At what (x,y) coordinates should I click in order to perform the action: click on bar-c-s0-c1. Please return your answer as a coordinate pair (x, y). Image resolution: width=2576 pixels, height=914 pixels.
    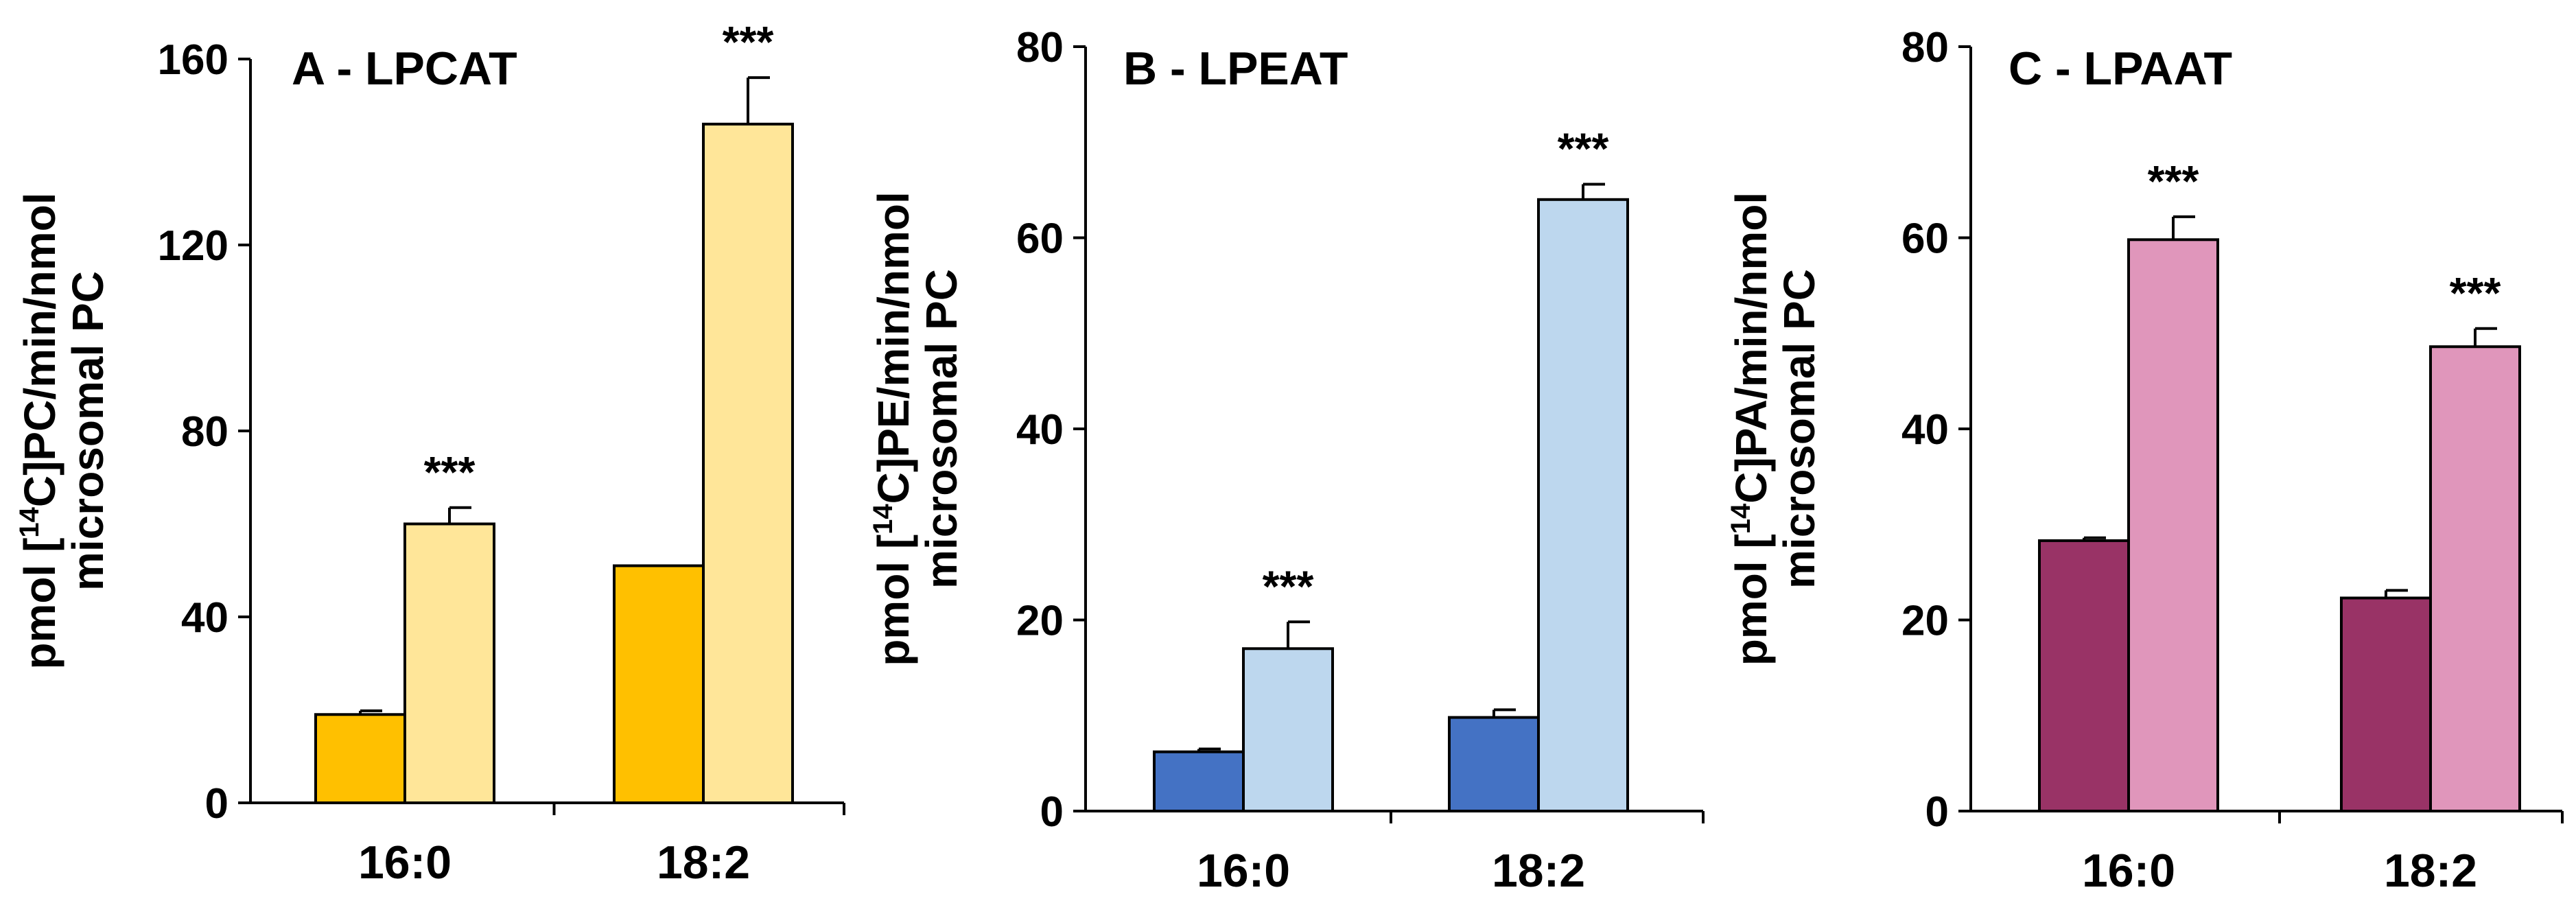
    Looking at the image, I should click on (2386, 704).